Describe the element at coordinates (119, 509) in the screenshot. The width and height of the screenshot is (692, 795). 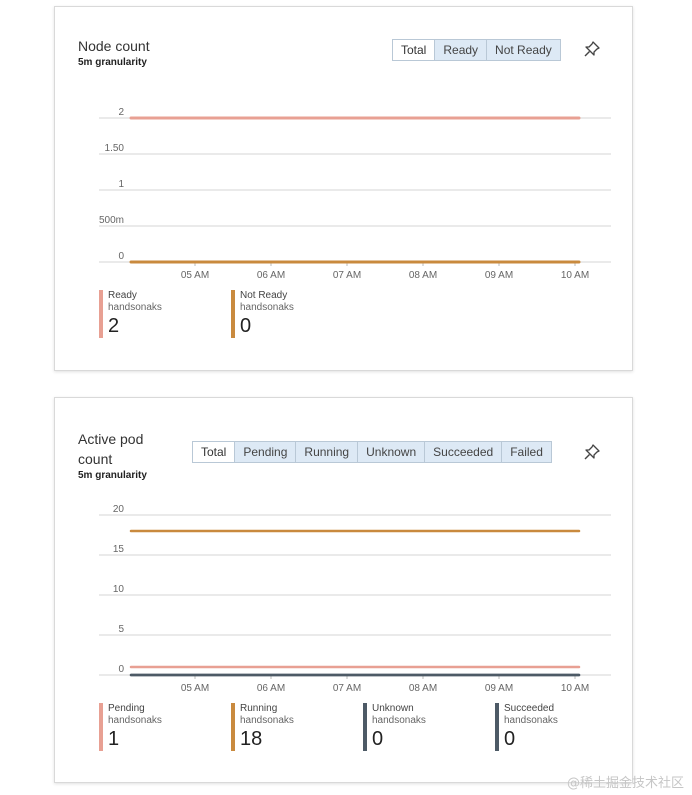
I see `y-tick-label: 20` at that location.